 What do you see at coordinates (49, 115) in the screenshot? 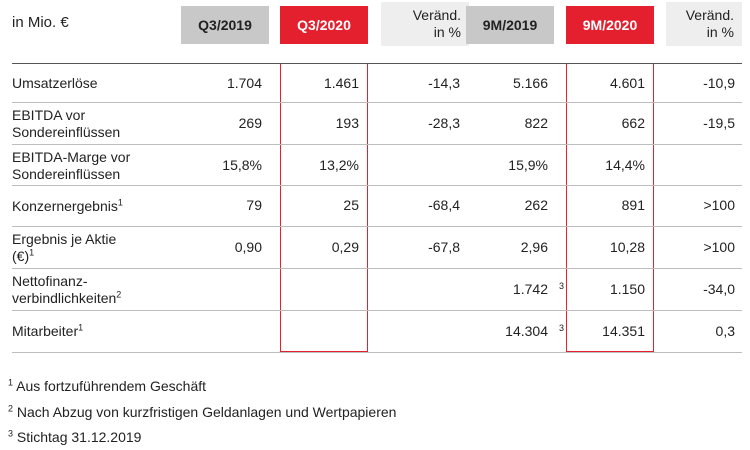
I see `row-label-line1: EBITDA vor` at bounding box center [49, 115].